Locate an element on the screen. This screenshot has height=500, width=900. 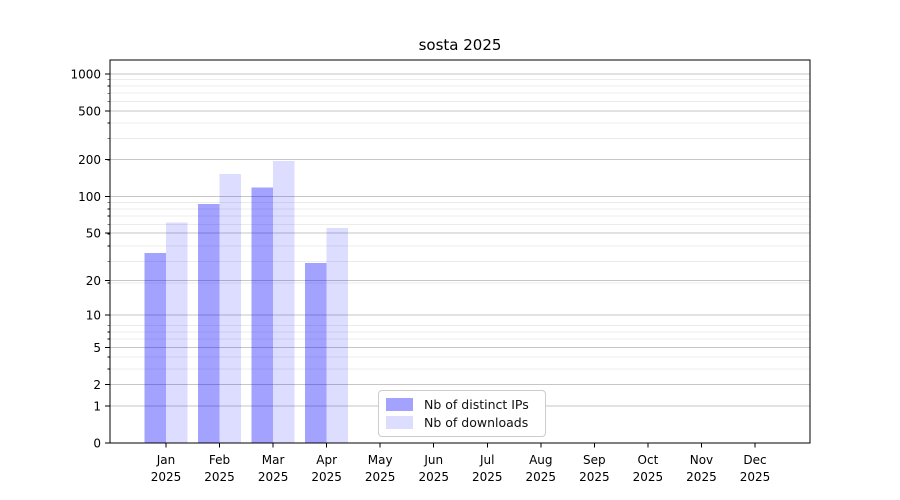
svg-text: 1000 is located at coordinates (85, 75).